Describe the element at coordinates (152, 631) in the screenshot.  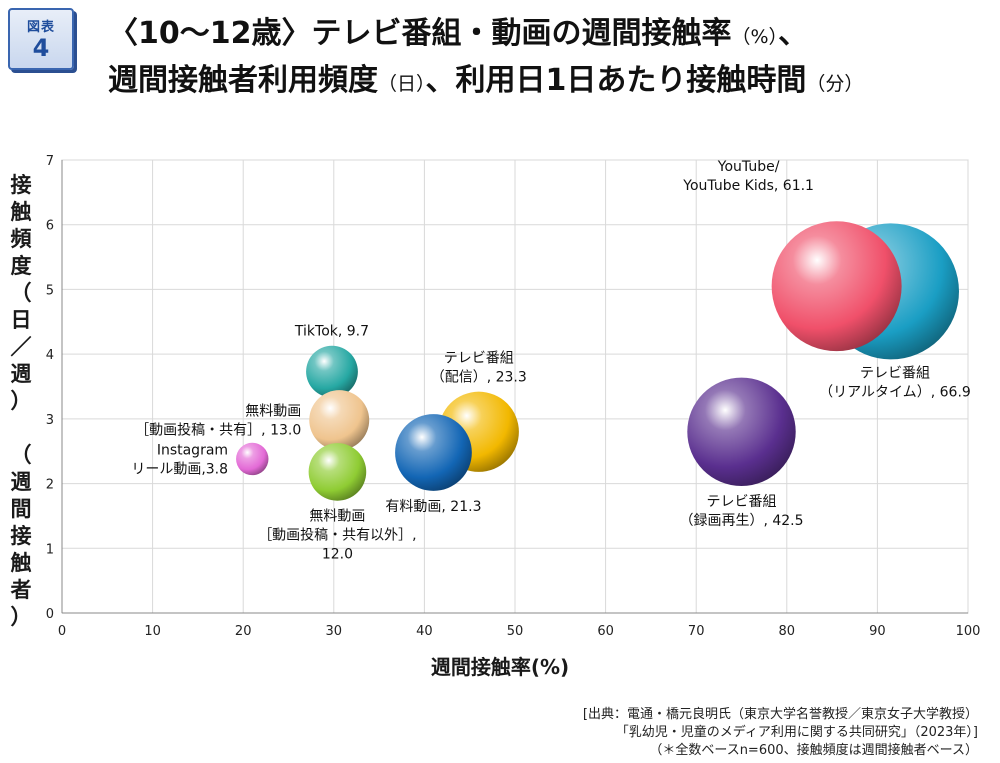
I see `x-tick-label: 10` at that location.